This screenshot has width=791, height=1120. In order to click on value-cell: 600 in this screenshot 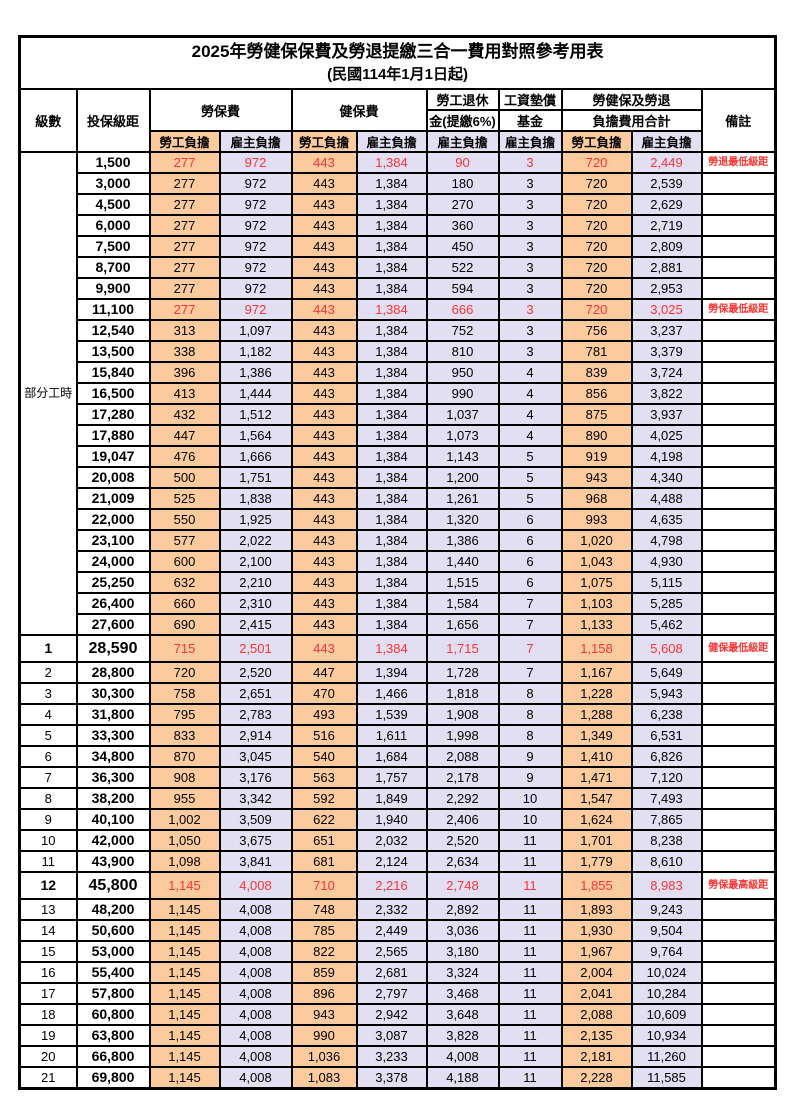, I will do `click(184, 561)`.